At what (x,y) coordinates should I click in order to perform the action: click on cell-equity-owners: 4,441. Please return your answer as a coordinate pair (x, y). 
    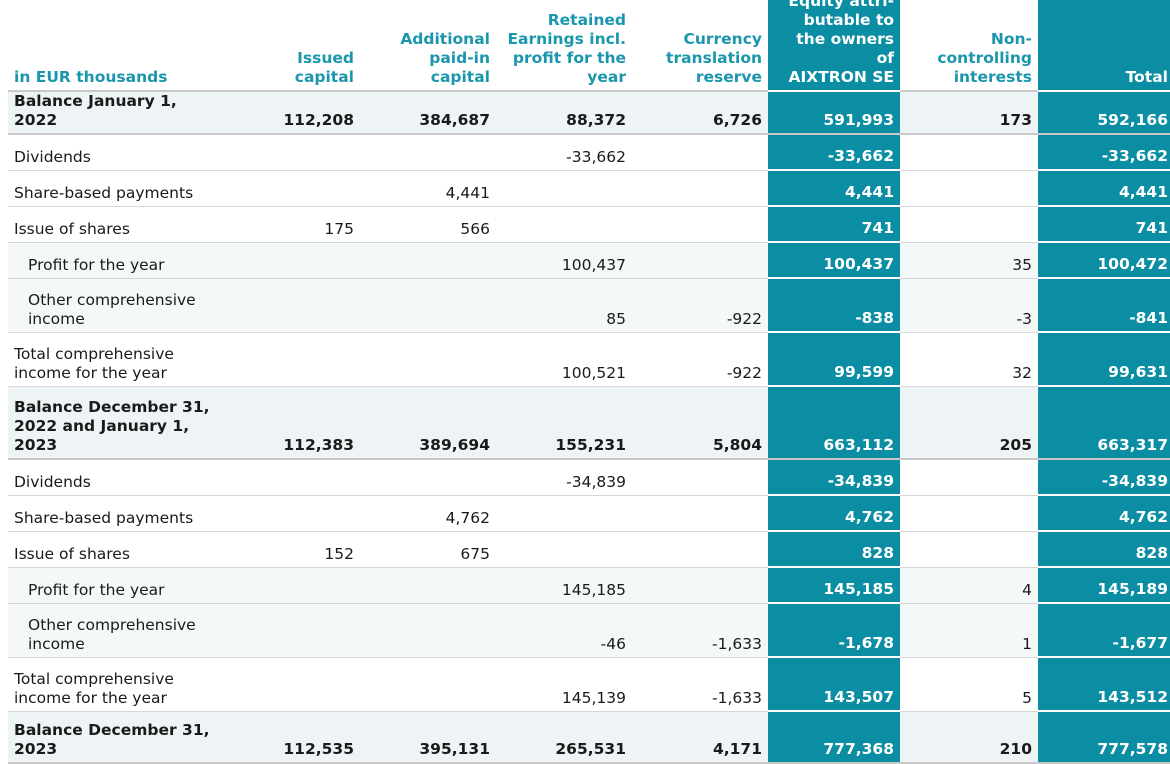
    Looking at the image, I should click on (834, 188).